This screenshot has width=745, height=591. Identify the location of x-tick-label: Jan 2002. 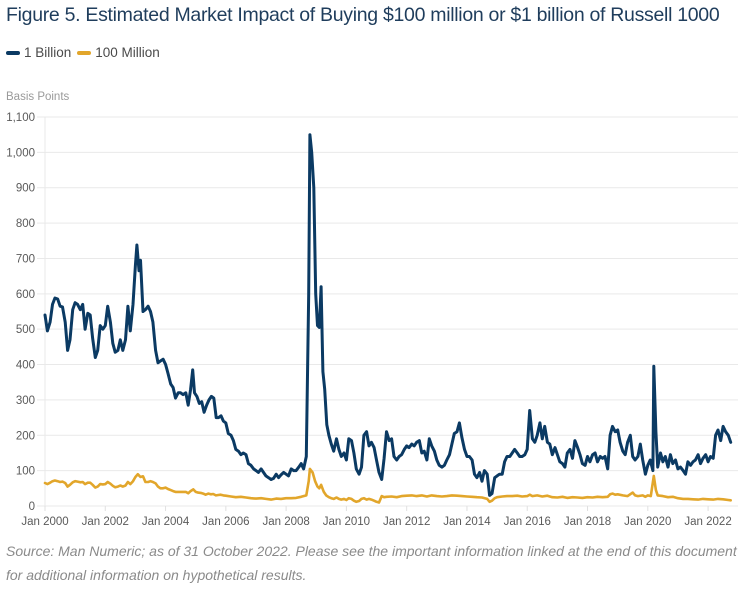
(105, 522).